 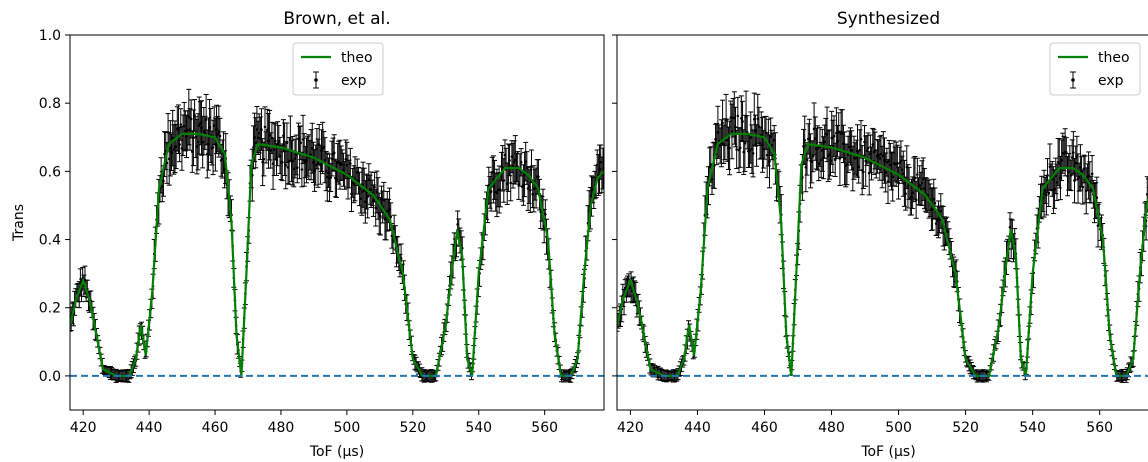 What do you see at coordinates (888, 19) in the screenshot?
I see `chart-title: Synthesized` at bounding box center [888, 19].